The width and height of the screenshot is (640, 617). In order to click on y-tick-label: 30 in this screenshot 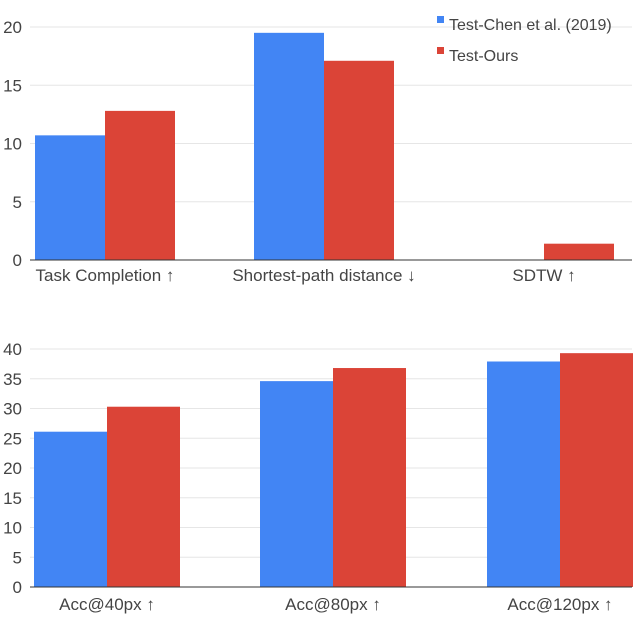, I will do `click(12, 409)`.